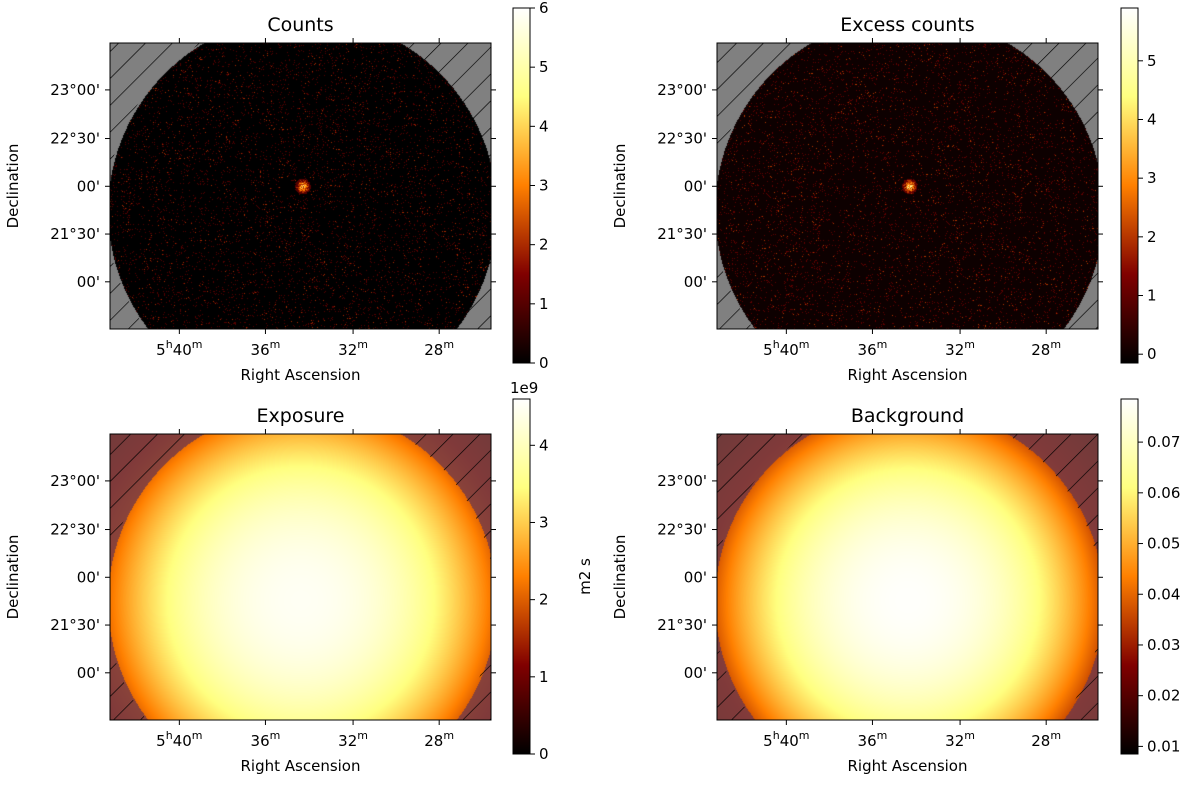 The width and height of the screenshot is (1200, 786). I want to click on colorbar-tick-label: 0.04, so click(1163, 594).